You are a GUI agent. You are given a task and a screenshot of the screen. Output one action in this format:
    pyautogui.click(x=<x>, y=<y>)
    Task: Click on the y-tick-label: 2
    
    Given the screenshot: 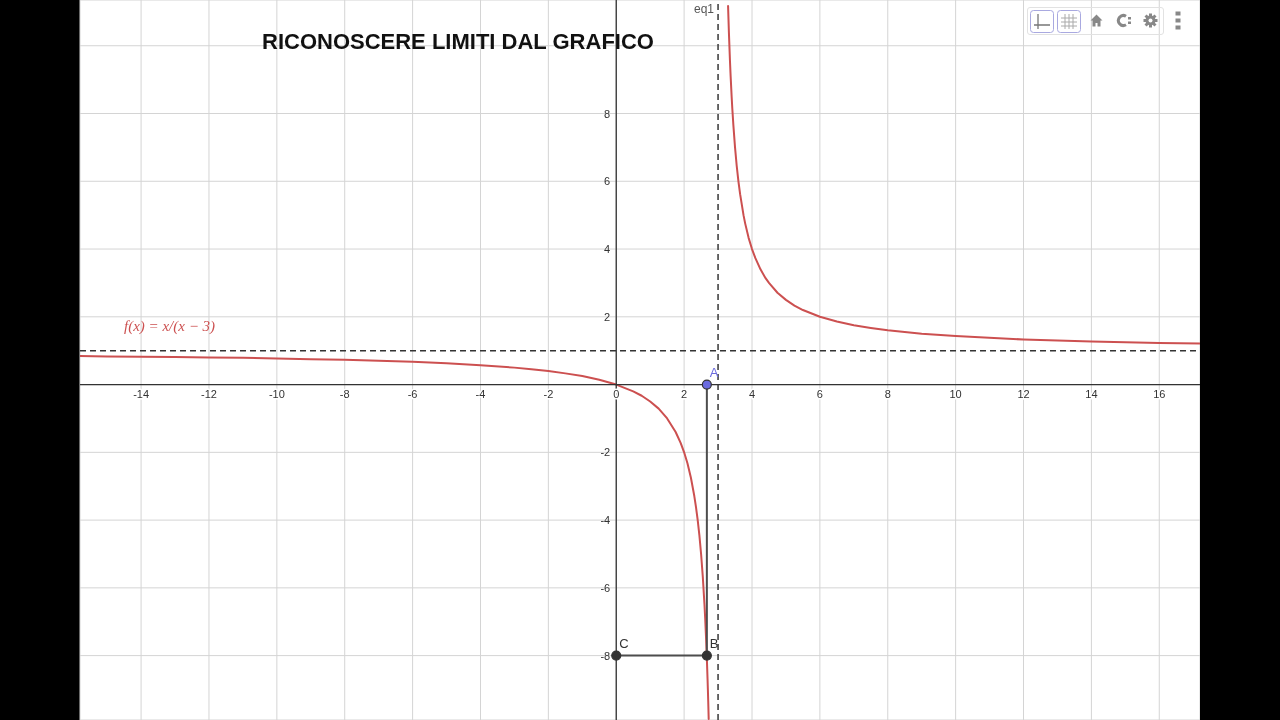 What is the action you would take?
    pyautogui.click(x=607, y=316)
    